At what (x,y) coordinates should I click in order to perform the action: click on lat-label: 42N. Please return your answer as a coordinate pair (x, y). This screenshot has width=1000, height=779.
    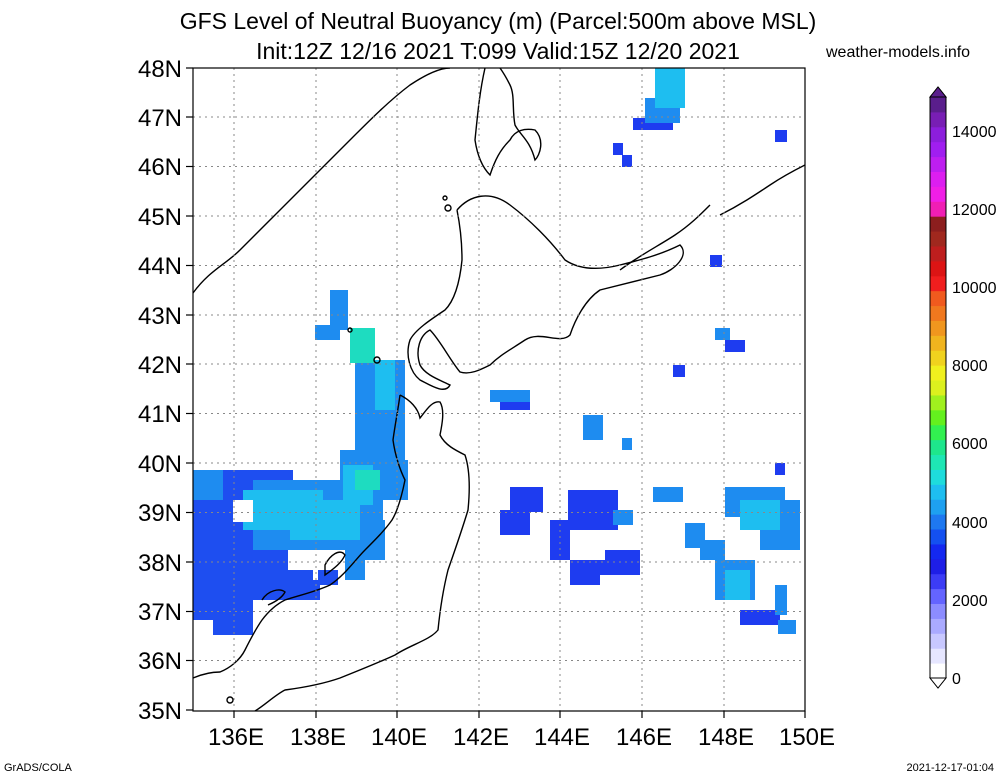
    Looking at the image, I should click on (160, 365).